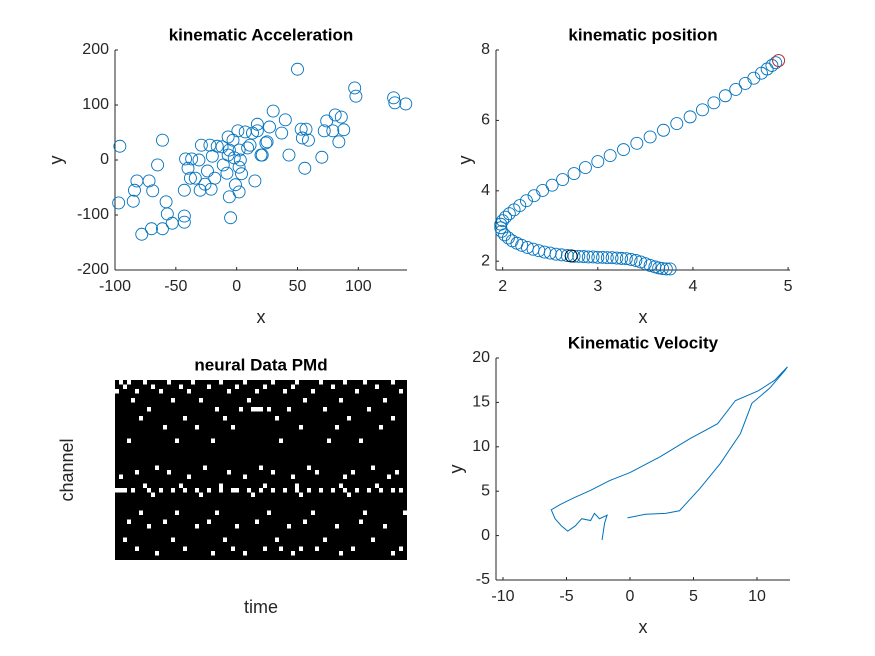  What do you see at coordinates (95, 104) in the screenshot?
I see `y-tick-label: 100` at bounding box center [95, 104].